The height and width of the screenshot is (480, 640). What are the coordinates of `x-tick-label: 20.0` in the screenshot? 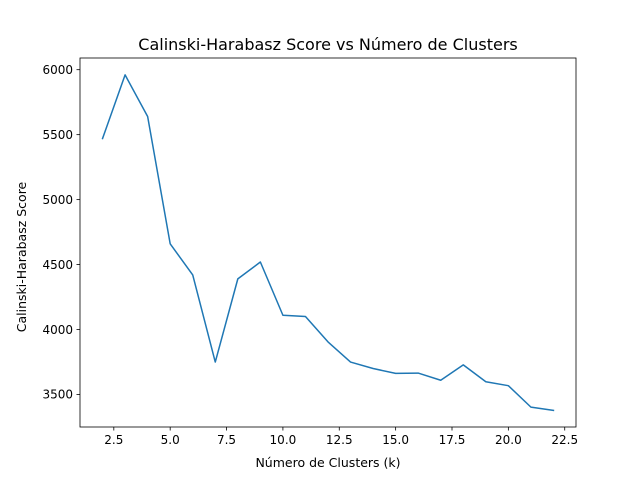 It's located at (508, 440).